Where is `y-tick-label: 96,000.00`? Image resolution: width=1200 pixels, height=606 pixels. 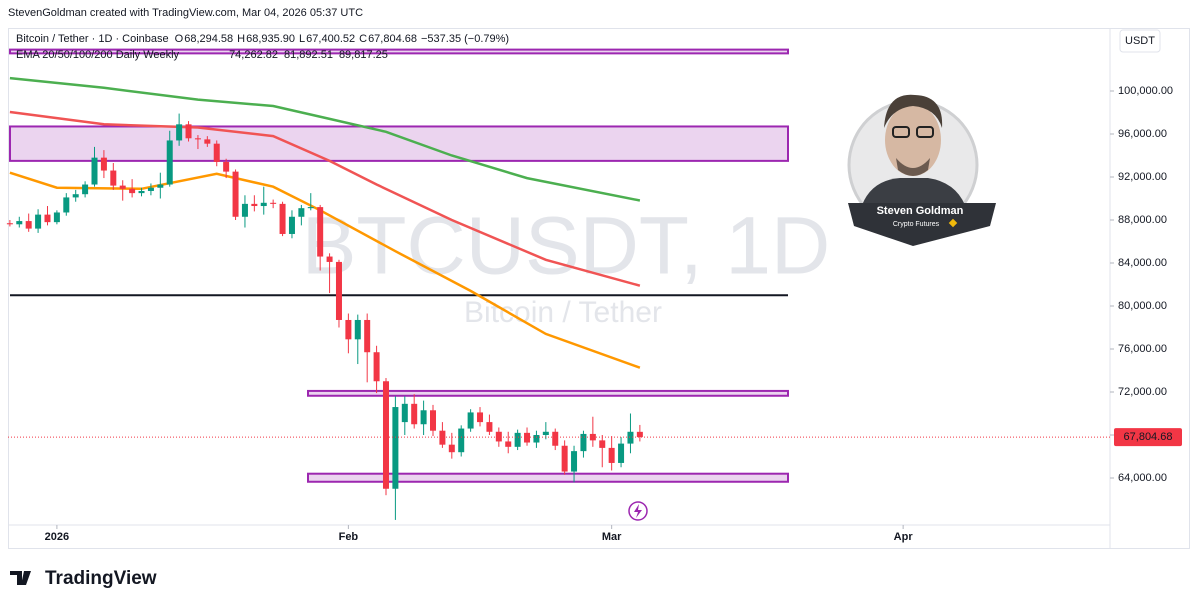
y-tick-label: 96,000.00 is located at coordinates (1142, 134).